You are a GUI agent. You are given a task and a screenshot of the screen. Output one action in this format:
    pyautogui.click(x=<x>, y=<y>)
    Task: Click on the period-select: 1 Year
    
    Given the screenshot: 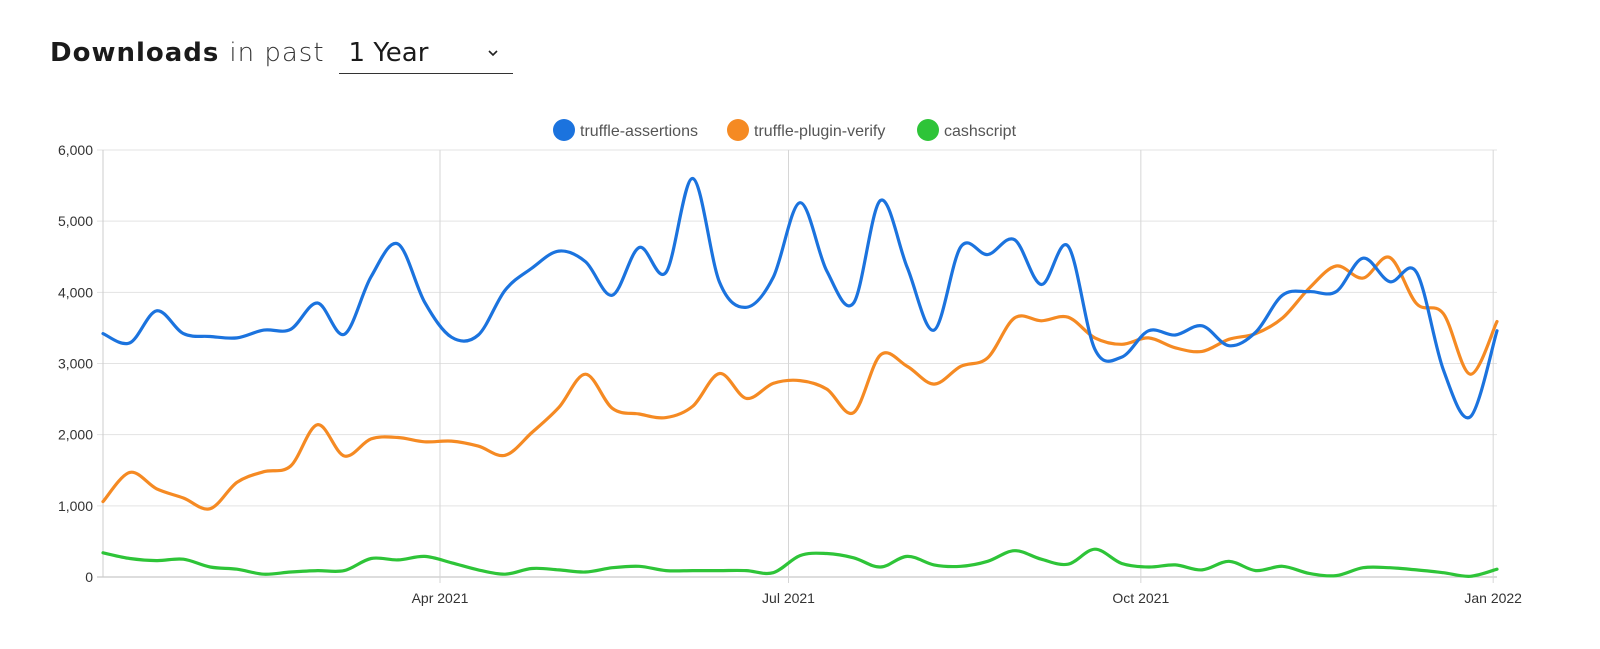 What is the action you would take?
    pyautogui.click(x=425, y=53)
    